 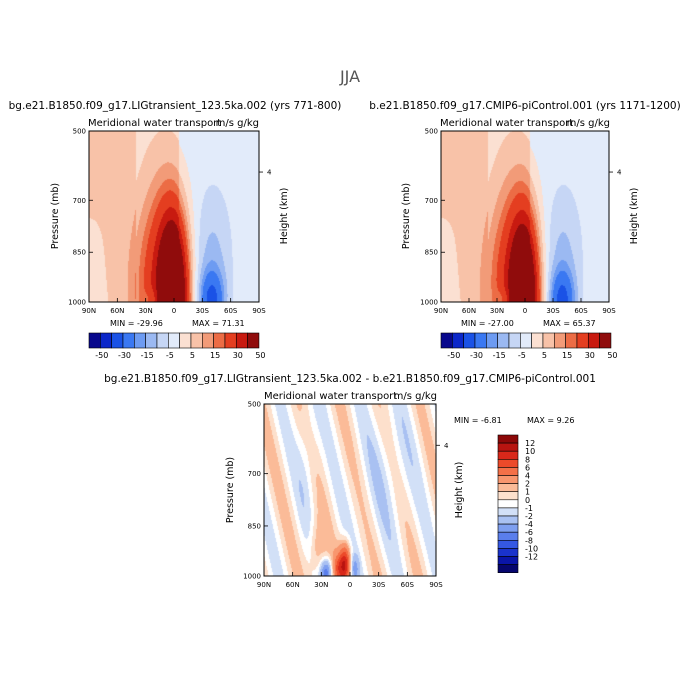 I want to click on panel-3-ylabel-right: Height (km), so click(x=459, y=490).